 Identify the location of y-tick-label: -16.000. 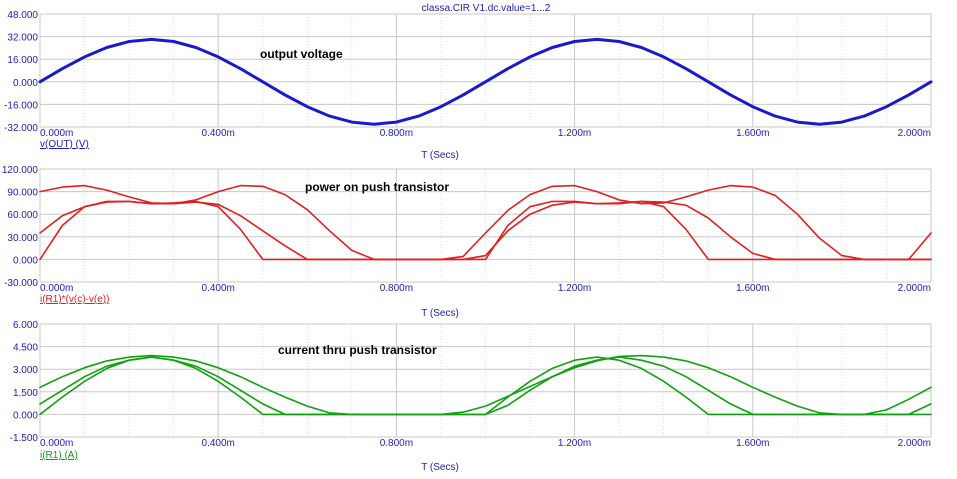
(21, 105).